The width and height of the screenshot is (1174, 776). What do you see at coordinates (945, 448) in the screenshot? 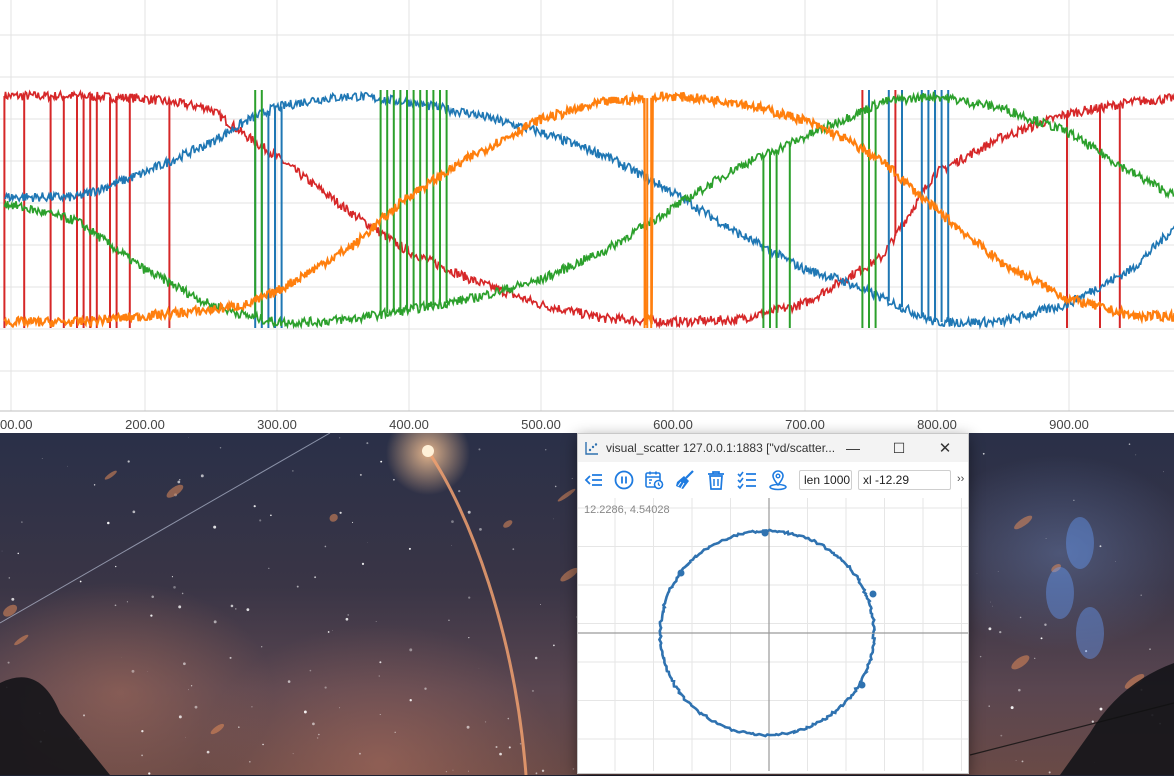
I see `close-button: ✕` at bounding box center [945, 448].